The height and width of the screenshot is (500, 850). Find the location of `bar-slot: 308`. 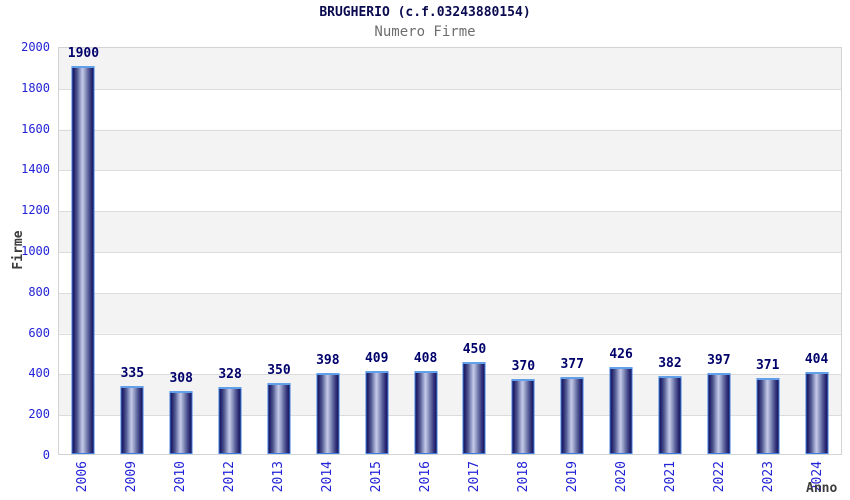

bar-slot: 308 is located at coordinates (181, 251).